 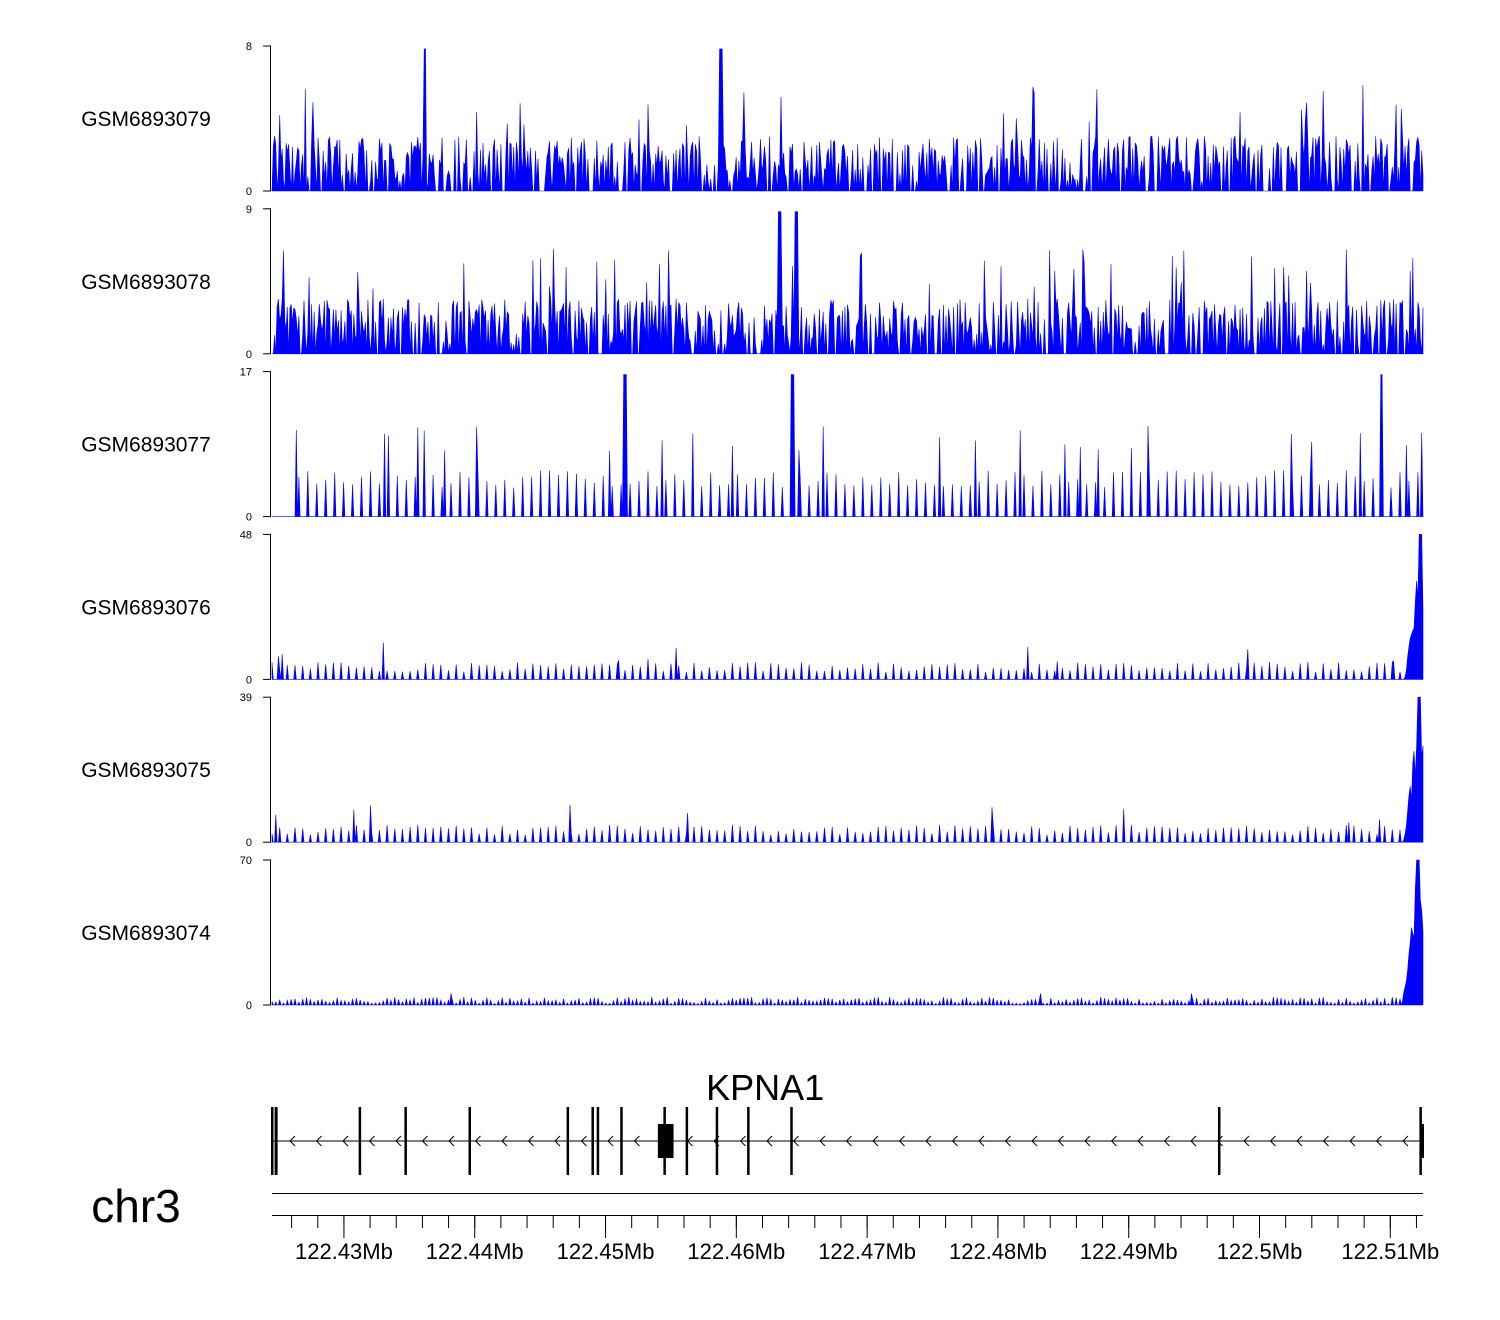 What do you see at coordinates (246, 698) in the screenshot?
I see `y-max-label: 39` at bounding box center [246, 698].